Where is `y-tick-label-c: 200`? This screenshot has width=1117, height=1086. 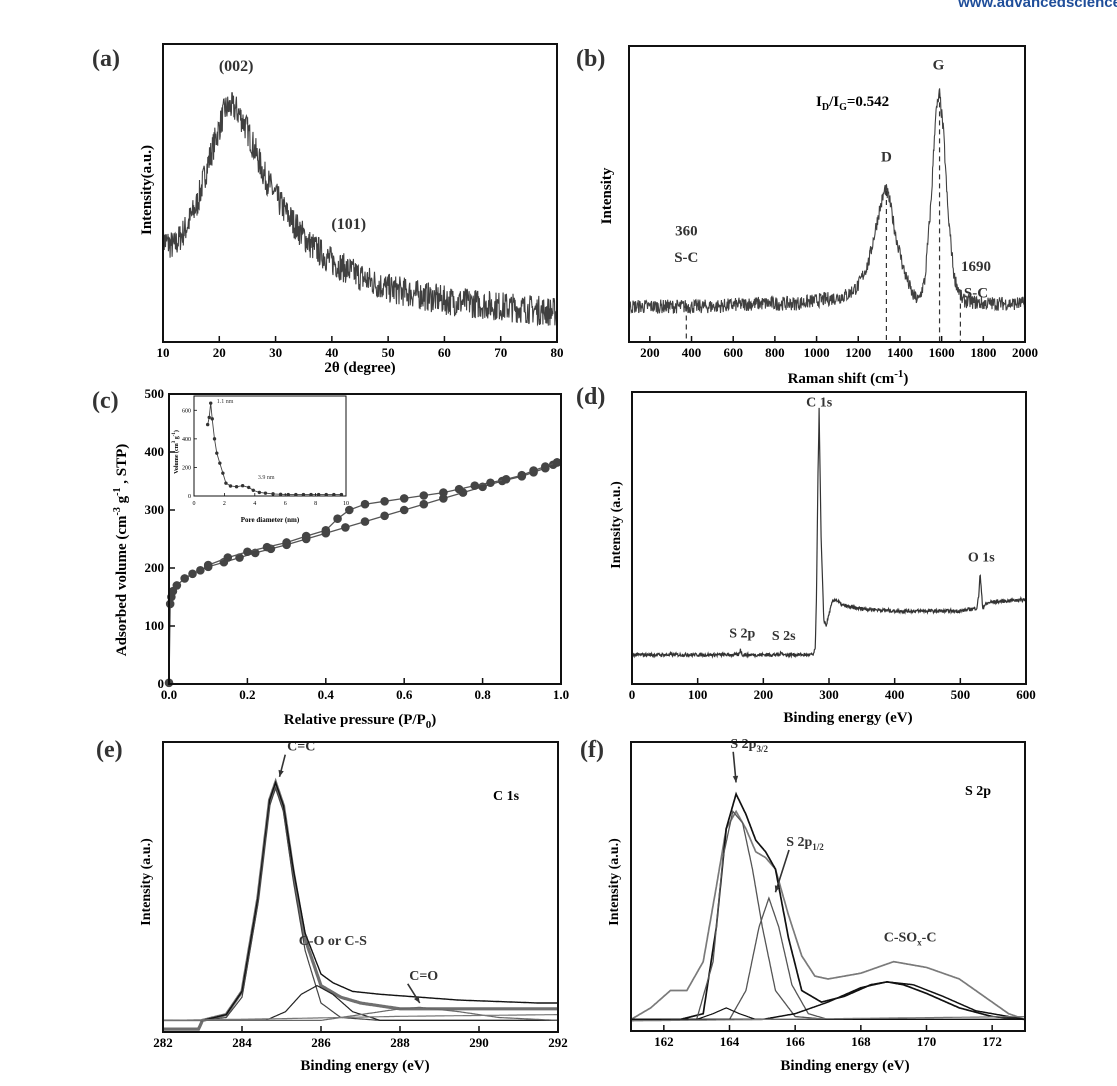 y-tick-label-c: 200 is located at coordinates (155, 567).